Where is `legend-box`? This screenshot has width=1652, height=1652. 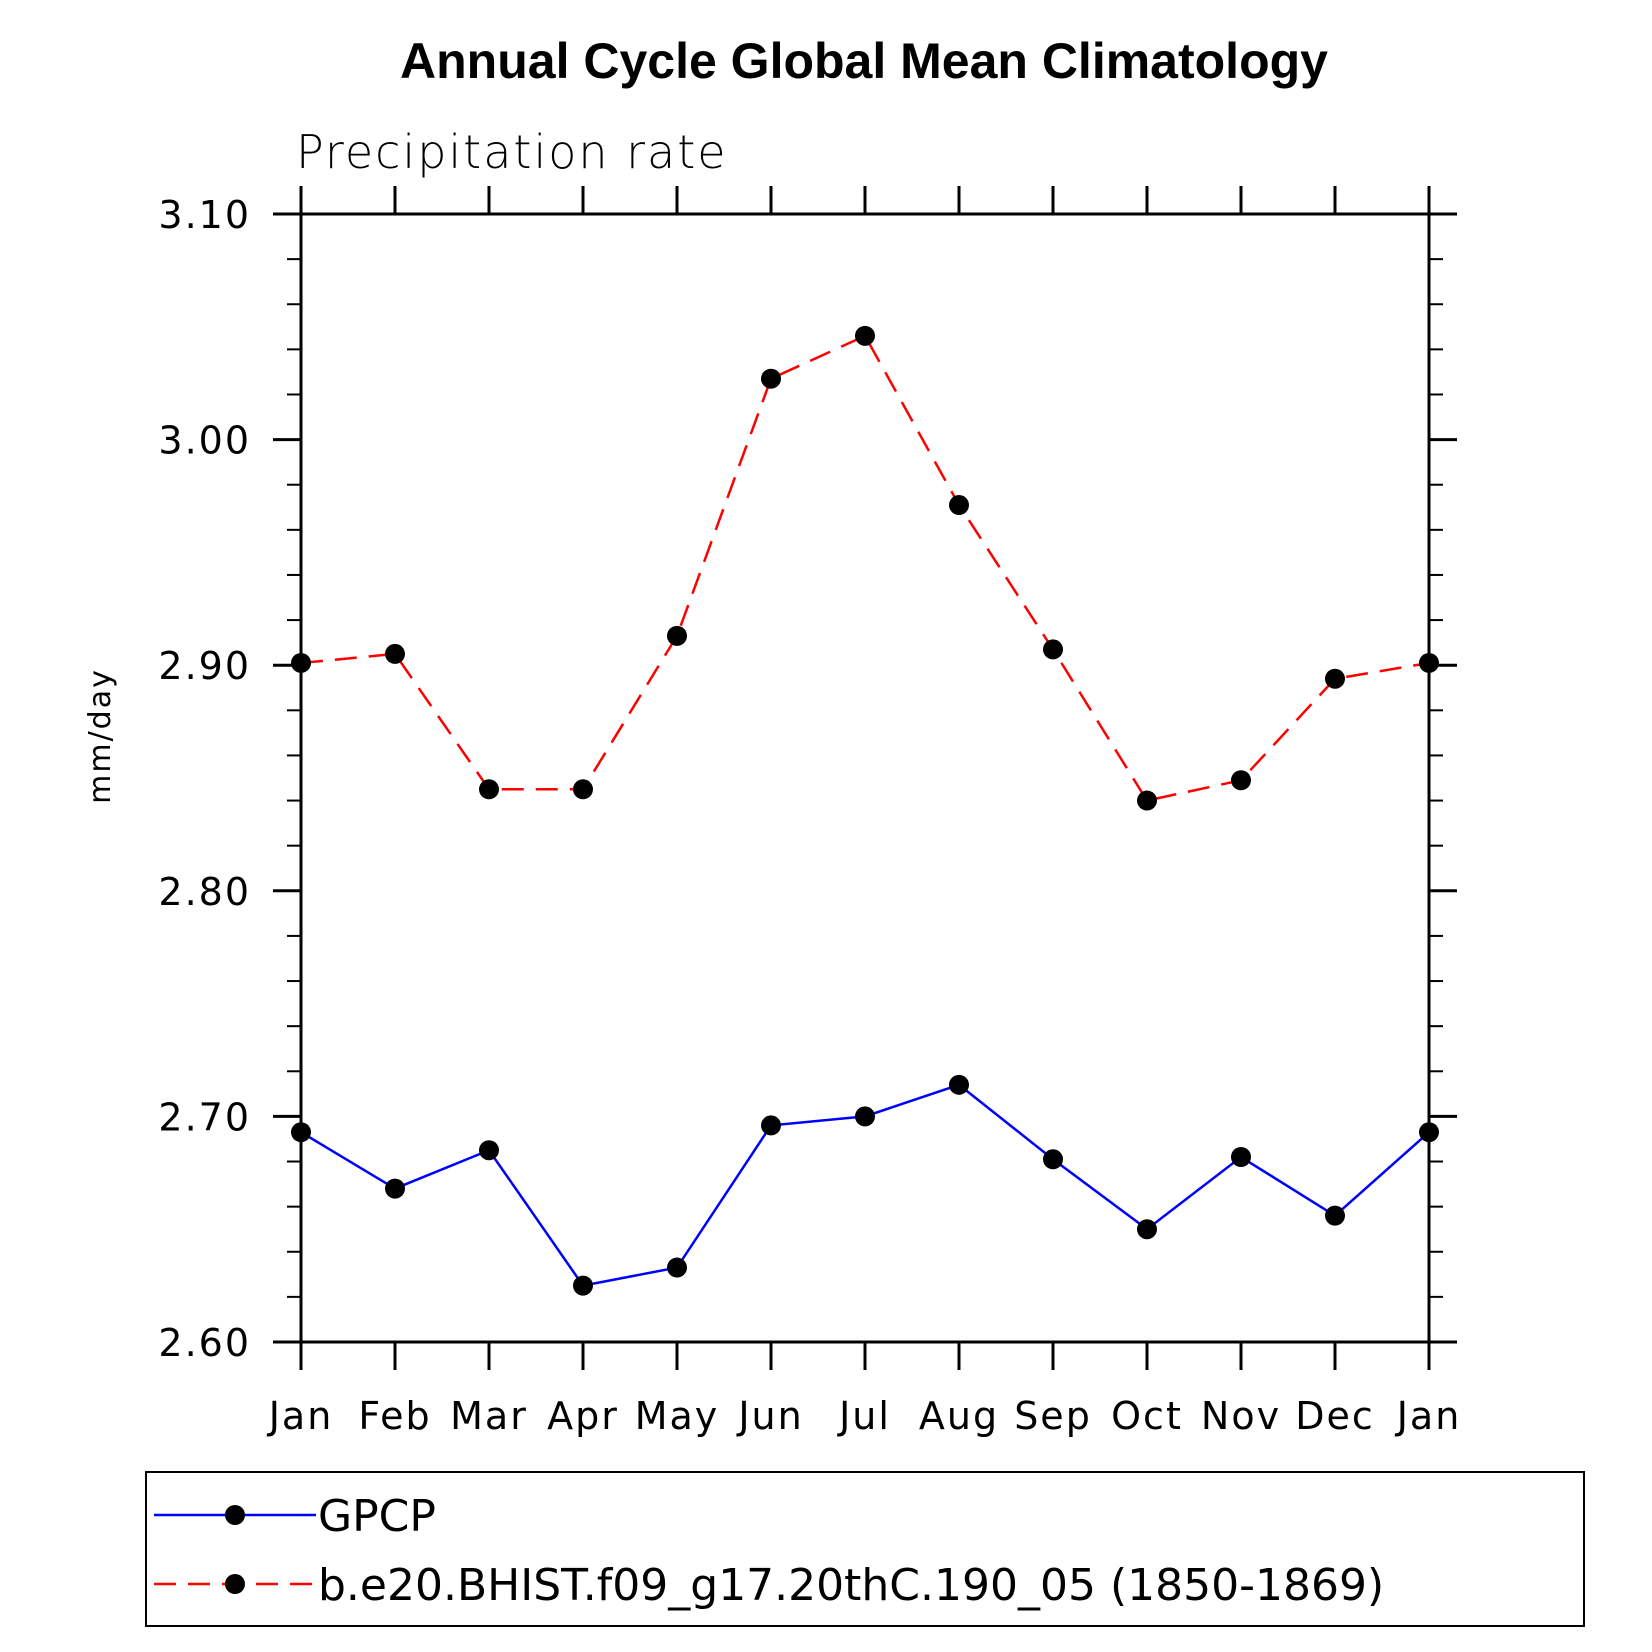 legend-box is located at coordinates (865, 1549).